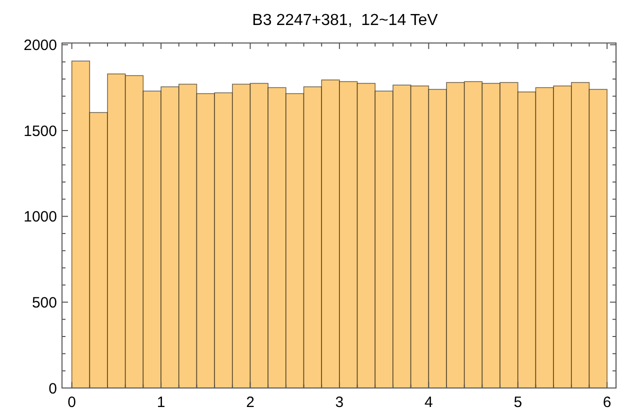 The height and width of the screenshot is (412, 617). What do you see at coordinates (40, 131) in the screenshot?
I see `y-tick-label: 1500` at bounding box center [40, 131].